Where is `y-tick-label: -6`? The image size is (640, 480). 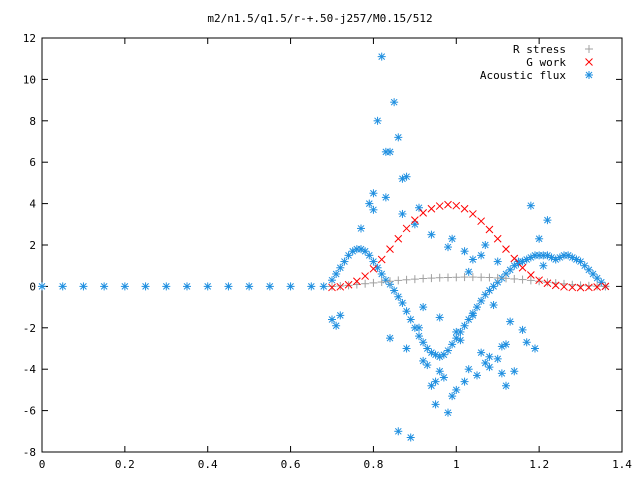
y-tick-label: -6 is located at coordinates (29, 411).